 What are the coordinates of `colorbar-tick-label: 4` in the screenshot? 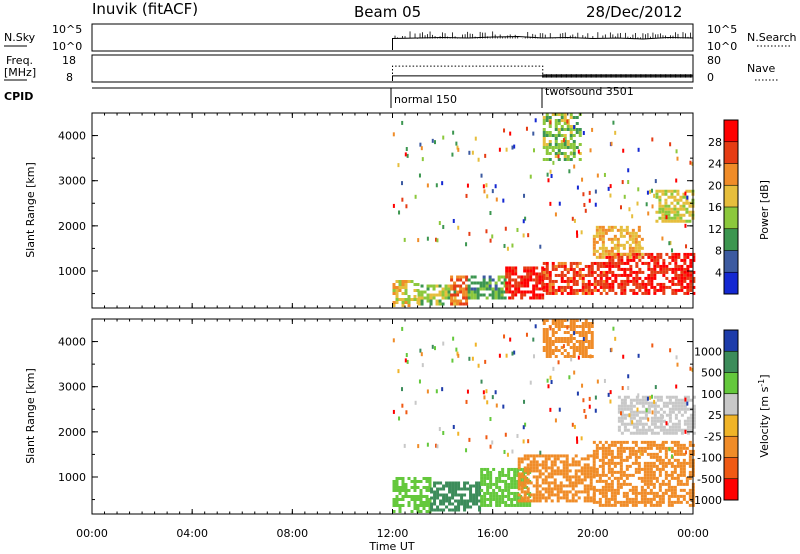 It's located at (718, 272).